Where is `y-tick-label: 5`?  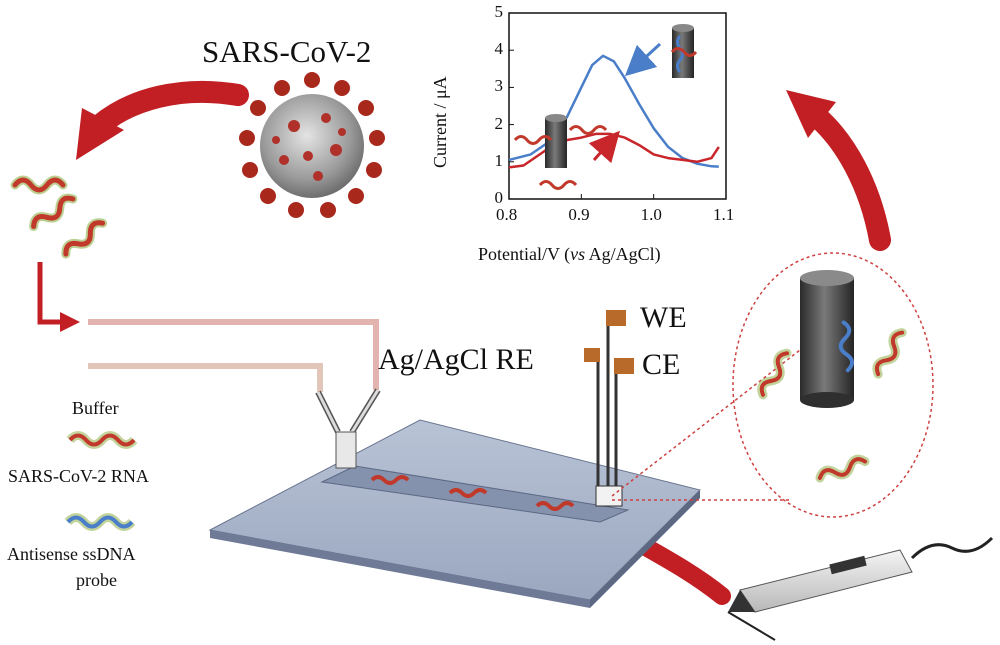 y-tick-label: 5 is located at coordinates (499, 11).